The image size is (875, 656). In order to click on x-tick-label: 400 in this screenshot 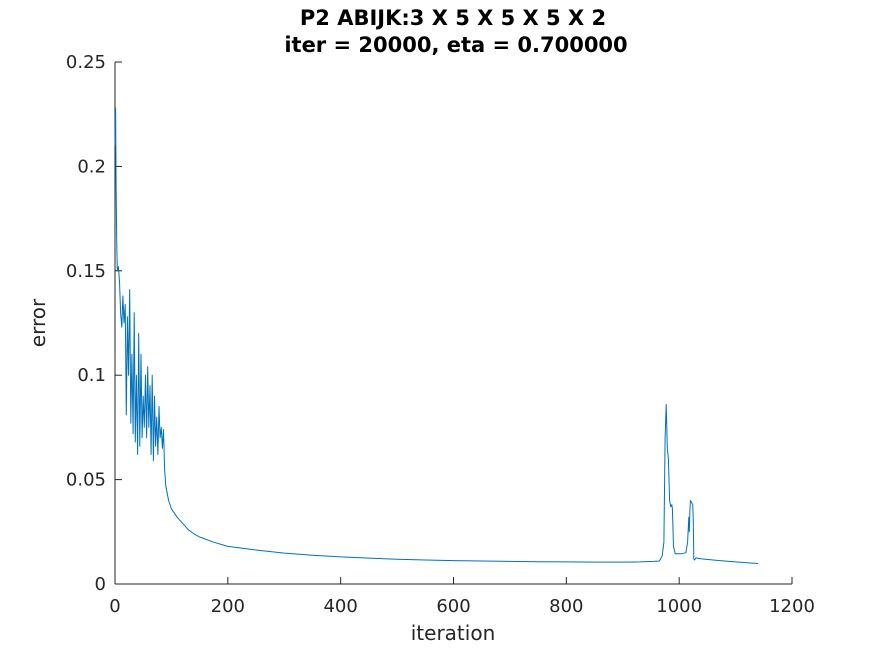, I will do `click(340, 606)`.